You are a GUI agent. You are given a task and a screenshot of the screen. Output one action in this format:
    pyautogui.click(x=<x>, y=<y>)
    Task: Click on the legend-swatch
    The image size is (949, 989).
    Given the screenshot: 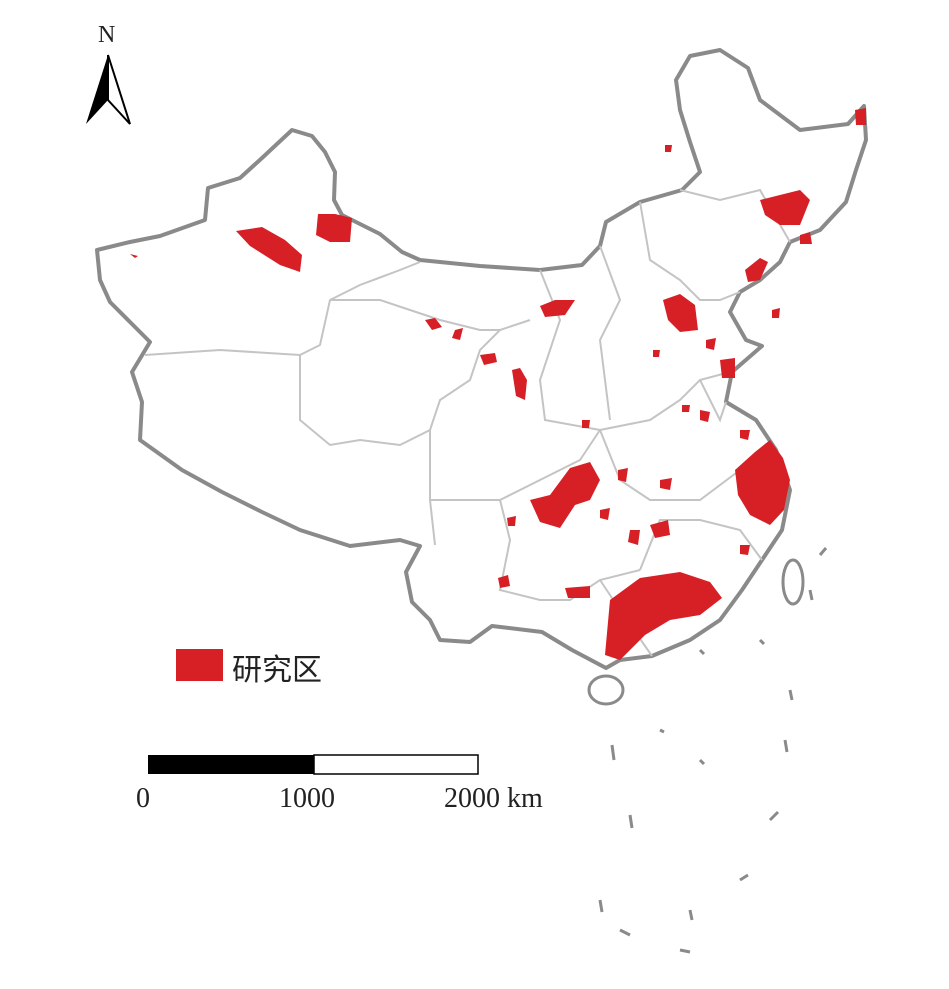 What is the action you would take?
    pyautogui.click(x=199, y=665)
    